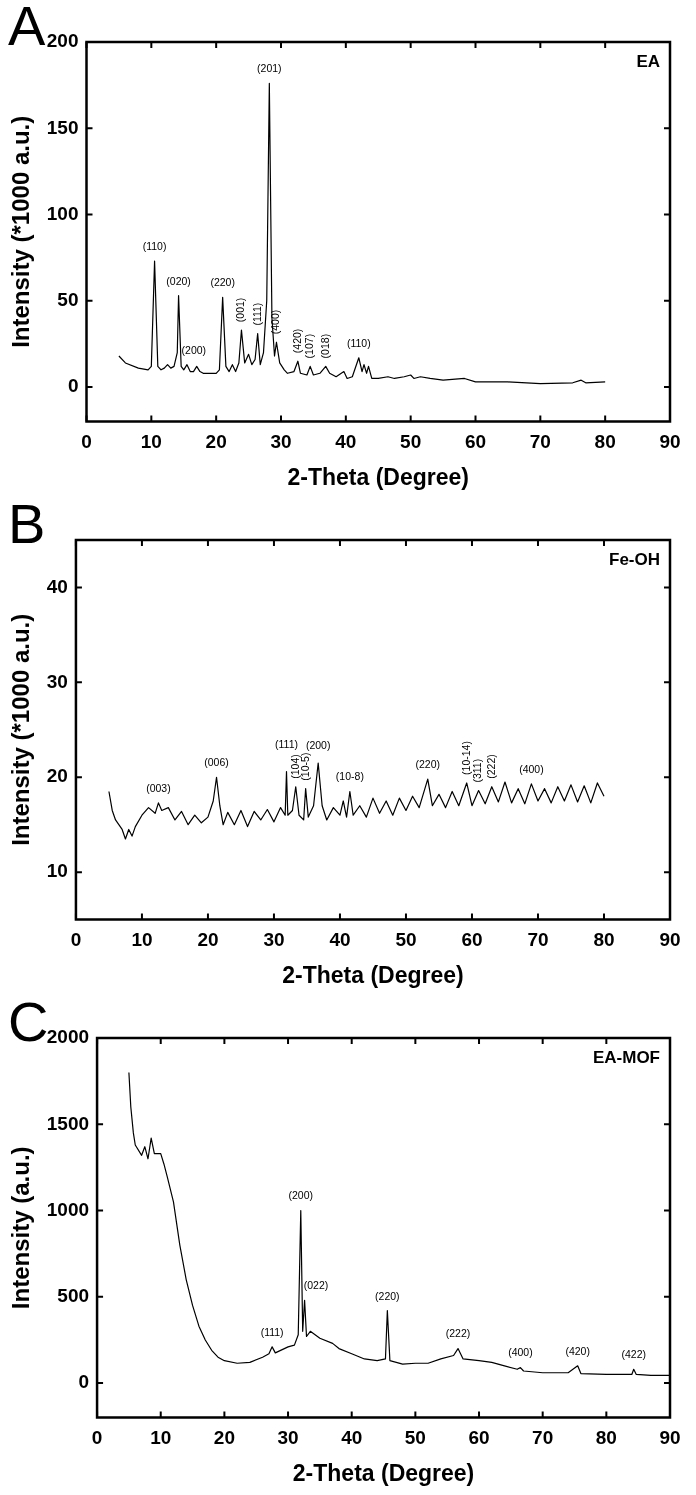  Describe the element at coordinates (68, 300) in the screenshot. I see `y-tick-label: 50` at that location.